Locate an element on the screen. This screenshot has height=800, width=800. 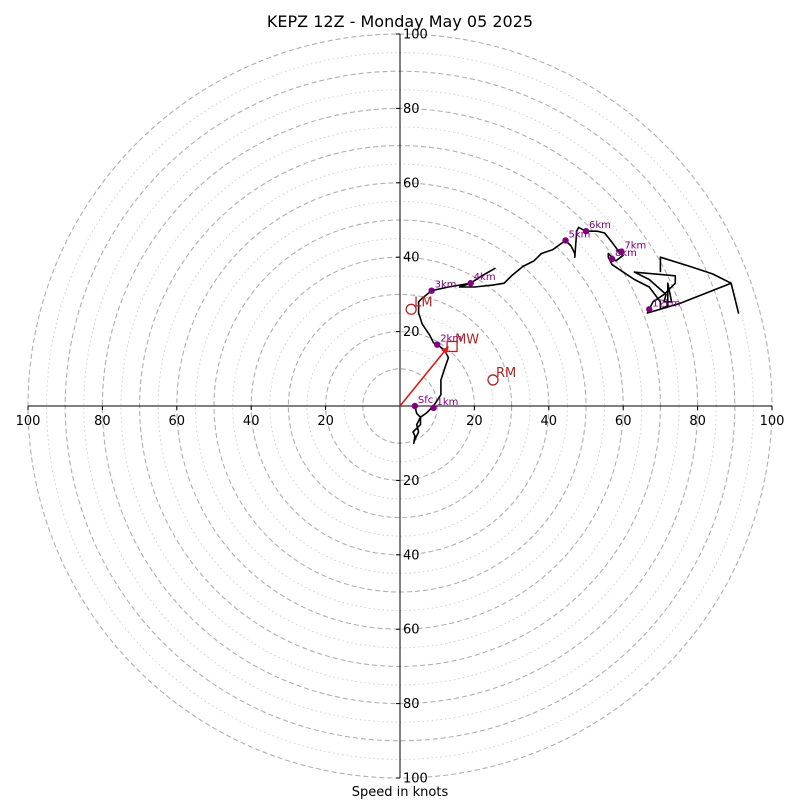
x-axis-label: Speed in knots is located at coordinates (400, 792).